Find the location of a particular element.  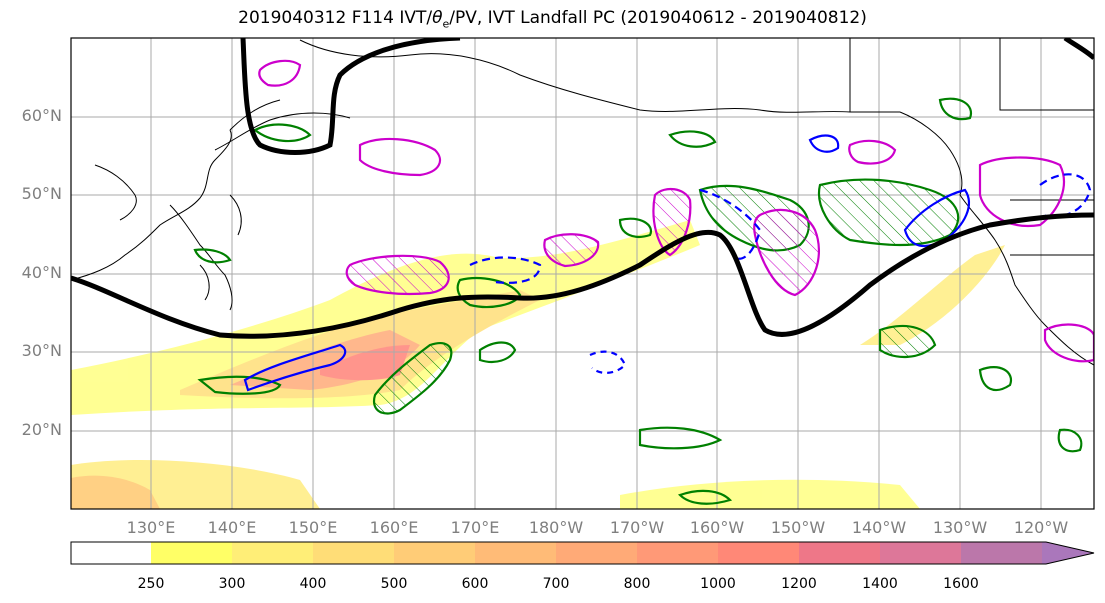

colorbar-tick-label: 400 is located at coordinates (313, 584).